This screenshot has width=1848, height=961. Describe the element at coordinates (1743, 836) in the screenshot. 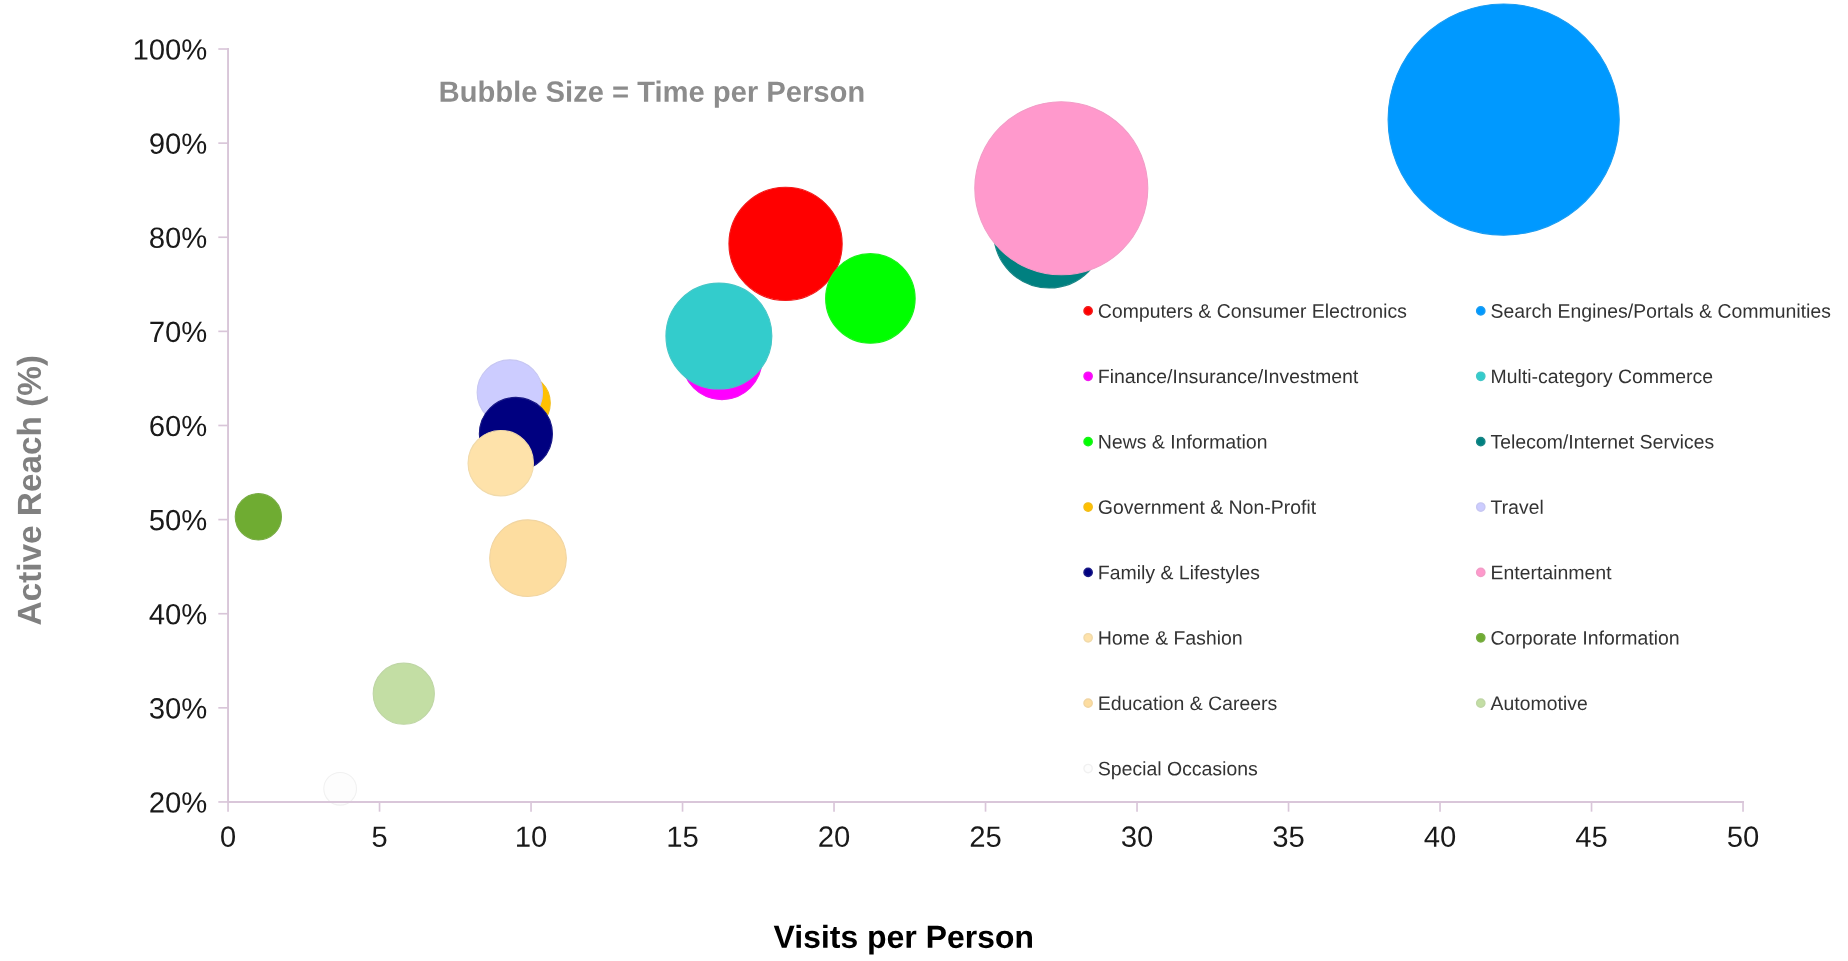

I see `x-tick-label: 50` at that location.